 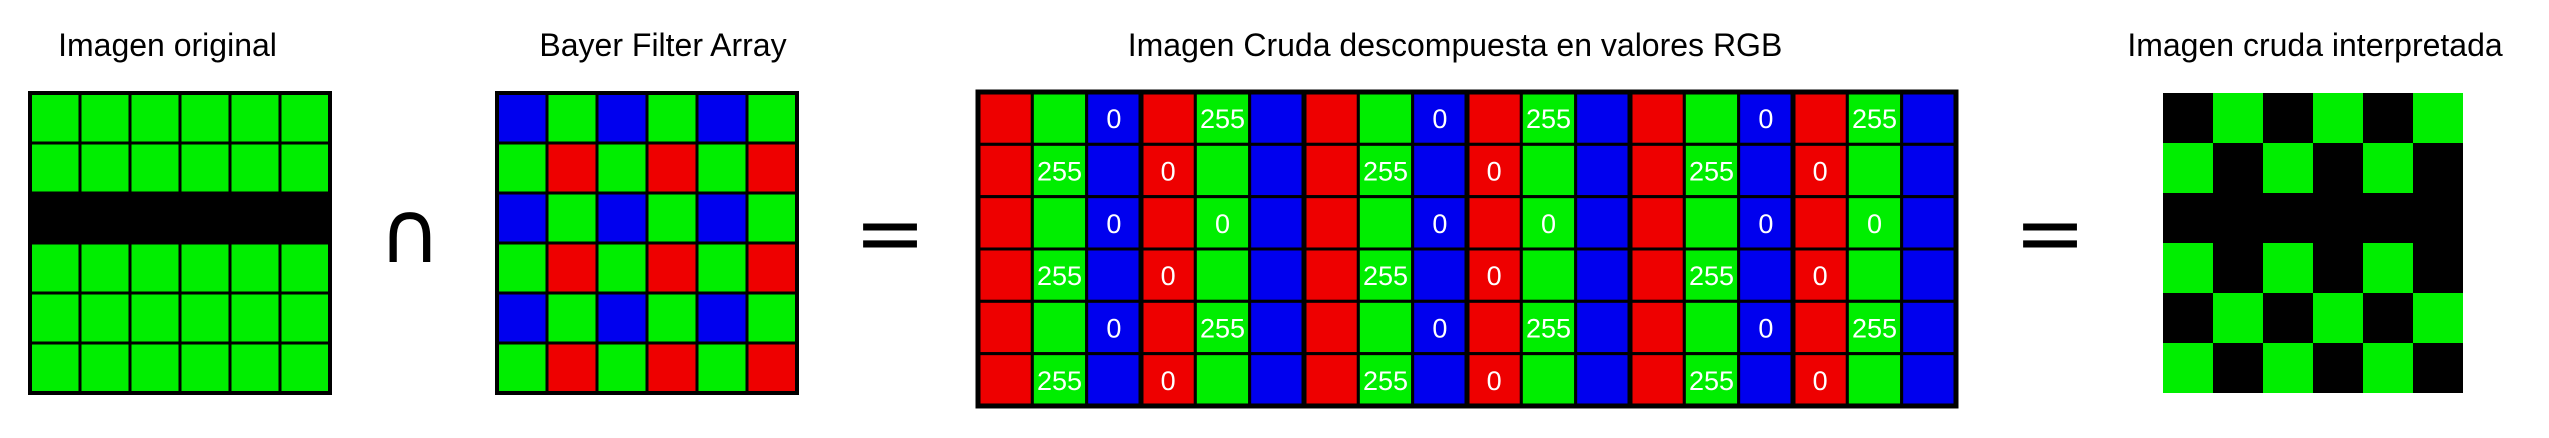 I want to click on equals-operator-1: =, so click(x=890, y=233).